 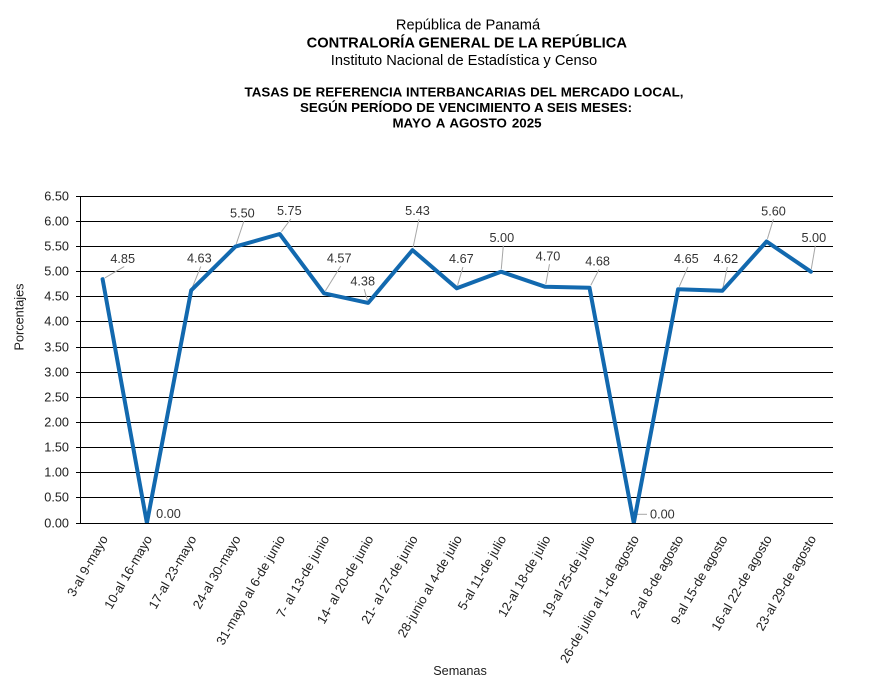 I want to click on svg-text:CONTRALORÍA GENERAL DE LA REPÚ: CONTRALORÍA GENERAL DE LA REPÚBLICA, so click(x=467, y=42).